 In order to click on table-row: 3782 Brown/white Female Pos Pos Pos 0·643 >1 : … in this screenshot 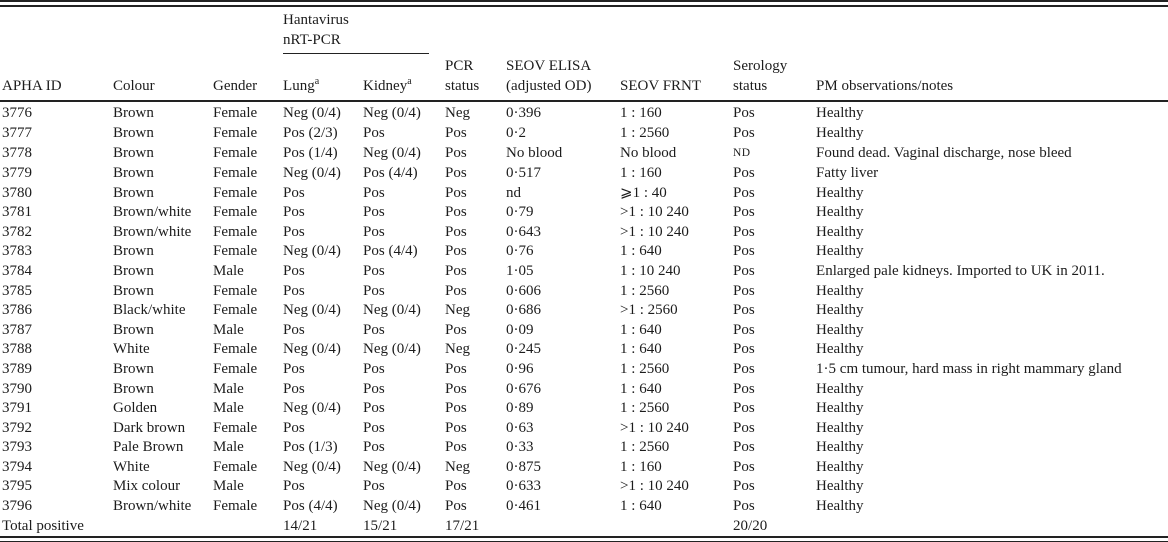, I will do `click(584, 233)`.